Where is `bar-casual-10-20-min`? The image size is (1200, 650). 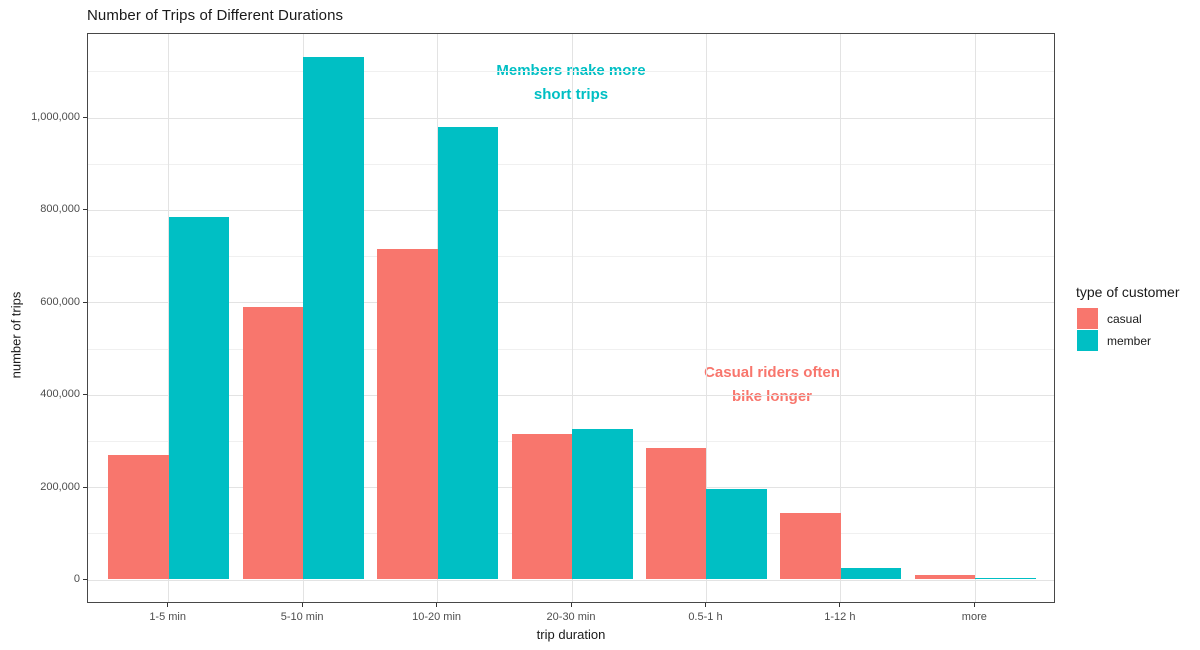 bar-casual-10-20-min is located at coordinates (407, 414).